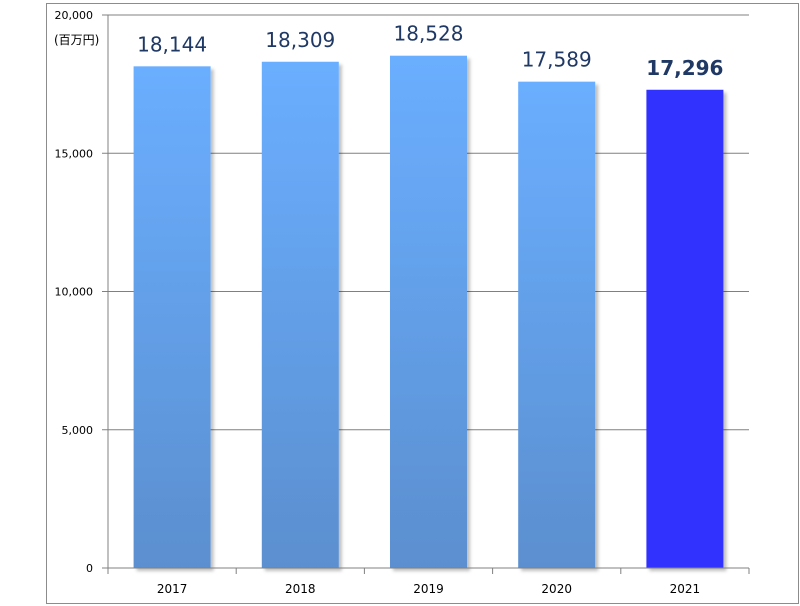  I want to click on bar-2021, so click(685, 329).